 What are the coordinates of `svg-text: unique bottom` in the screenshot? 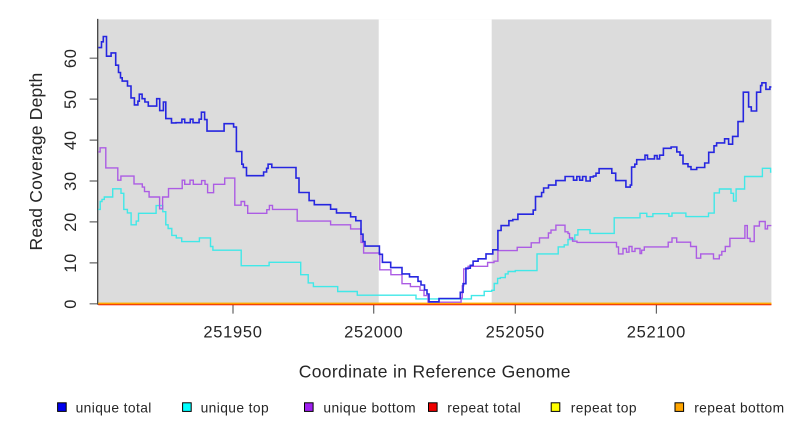 It's located at (369, 407).